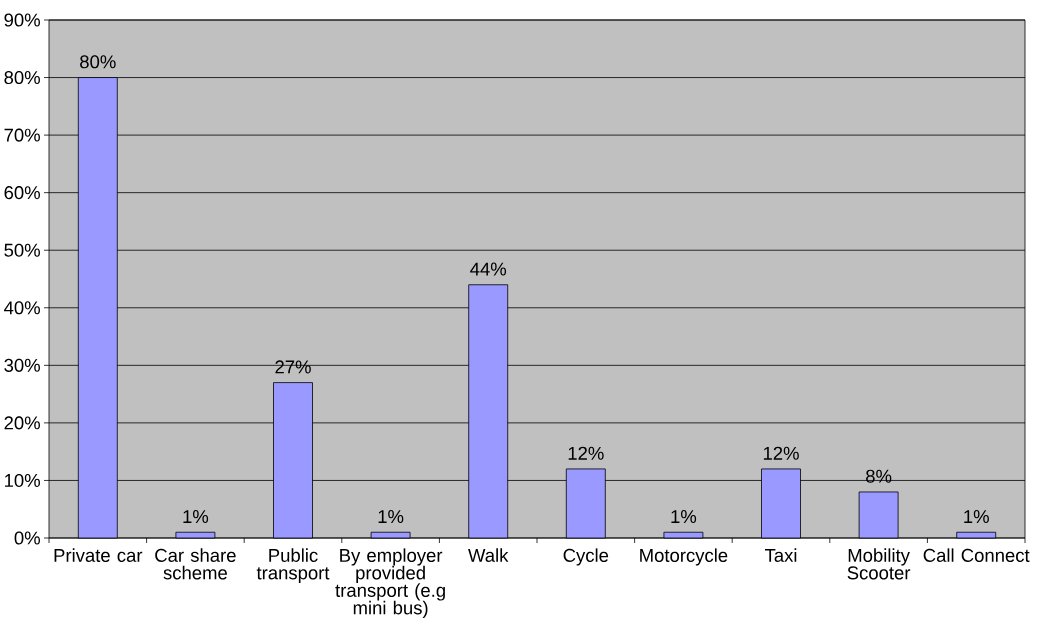 The image size is (1046, 619). I want to click on x-tick-label: Mobility Scooter, so click(879, 564).